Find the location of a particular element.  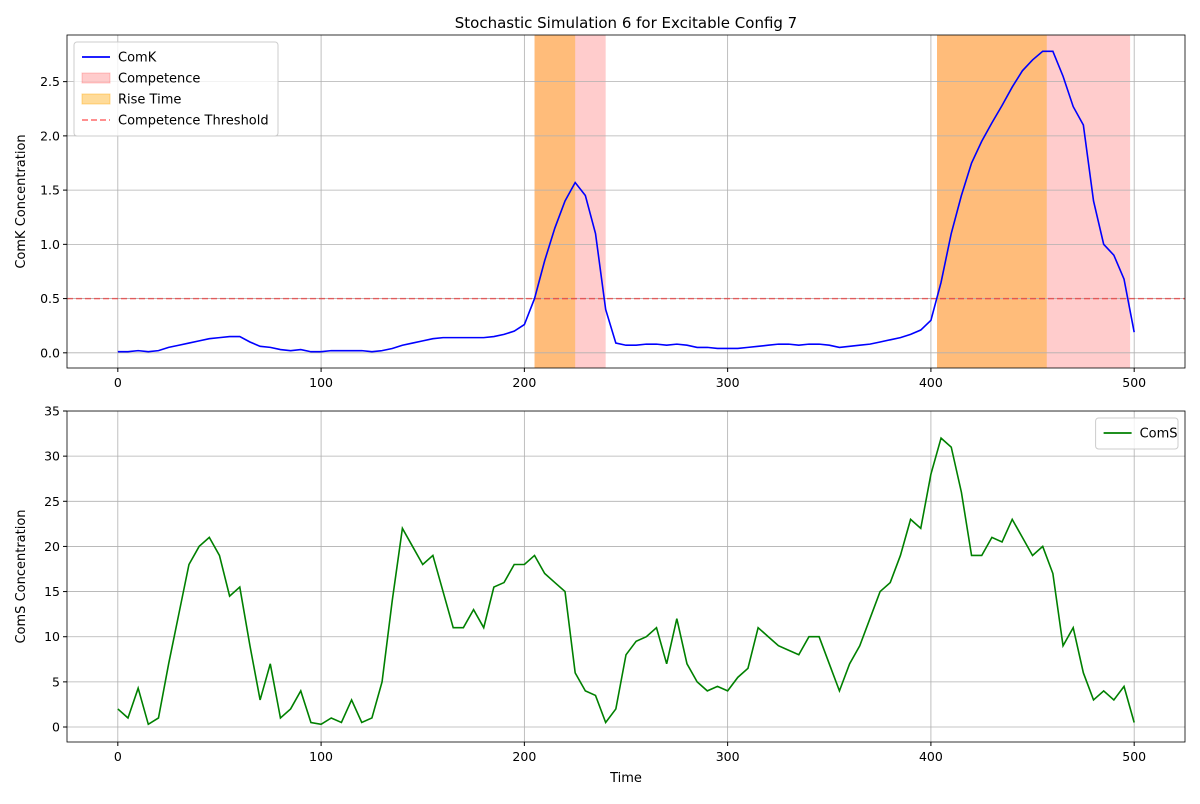

y-tick-label: 35 is located at coordinates (52, 411).